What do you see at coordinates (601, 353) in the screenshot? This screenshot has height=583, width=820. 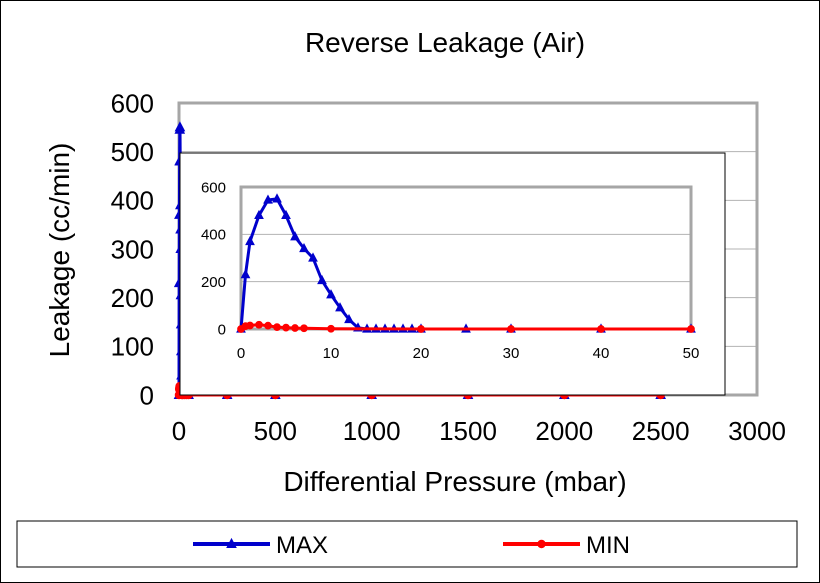 I see `x-tick-label: 40` at bounding box center [601, 353].